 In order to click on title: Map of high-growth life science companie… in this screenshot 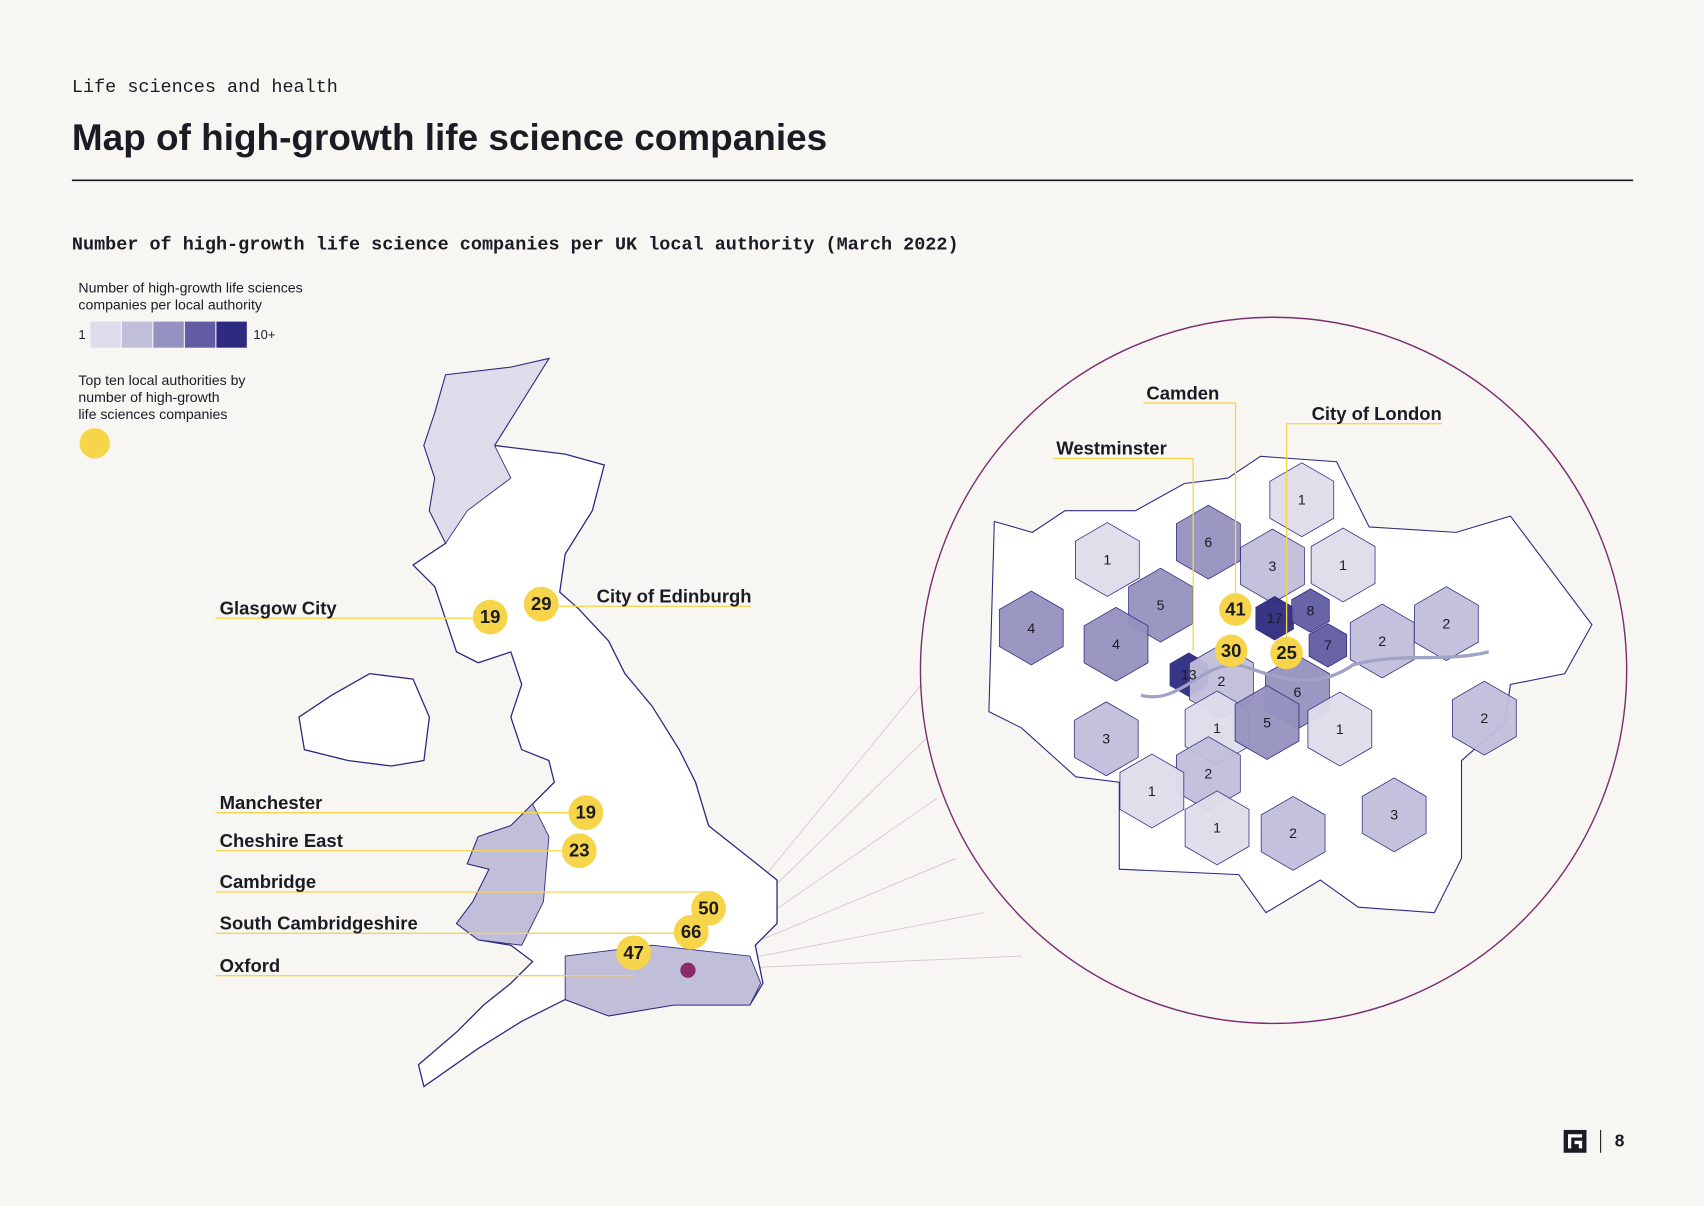, I will do `click(449, 137)`.